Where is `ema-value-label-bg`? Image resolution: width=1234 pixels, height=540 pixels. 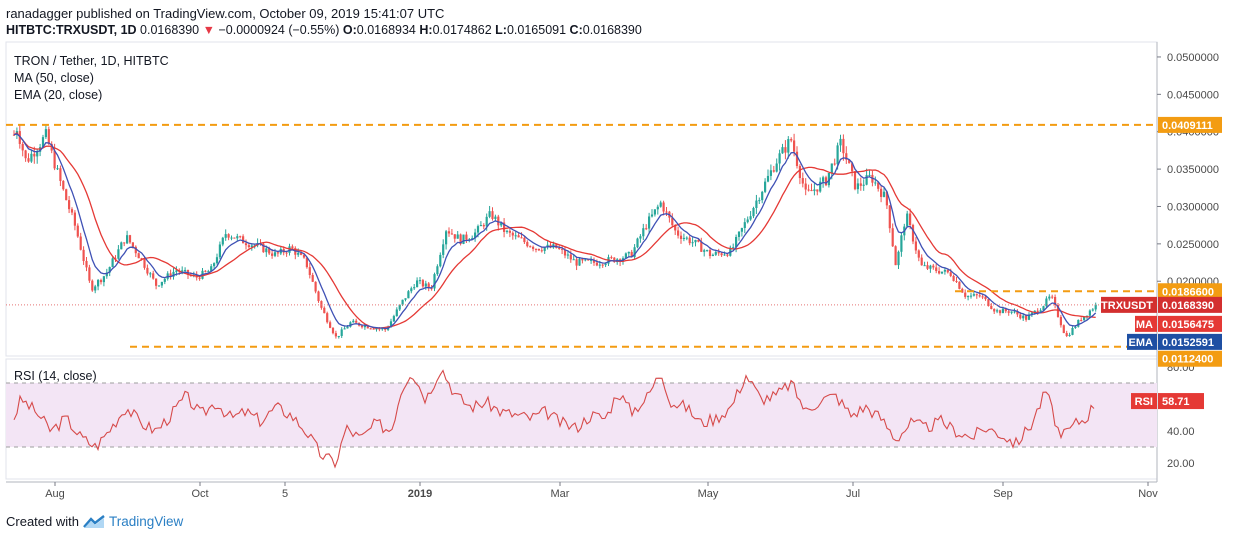
ema-value-label-bg is located at coordinates (1190, 341).